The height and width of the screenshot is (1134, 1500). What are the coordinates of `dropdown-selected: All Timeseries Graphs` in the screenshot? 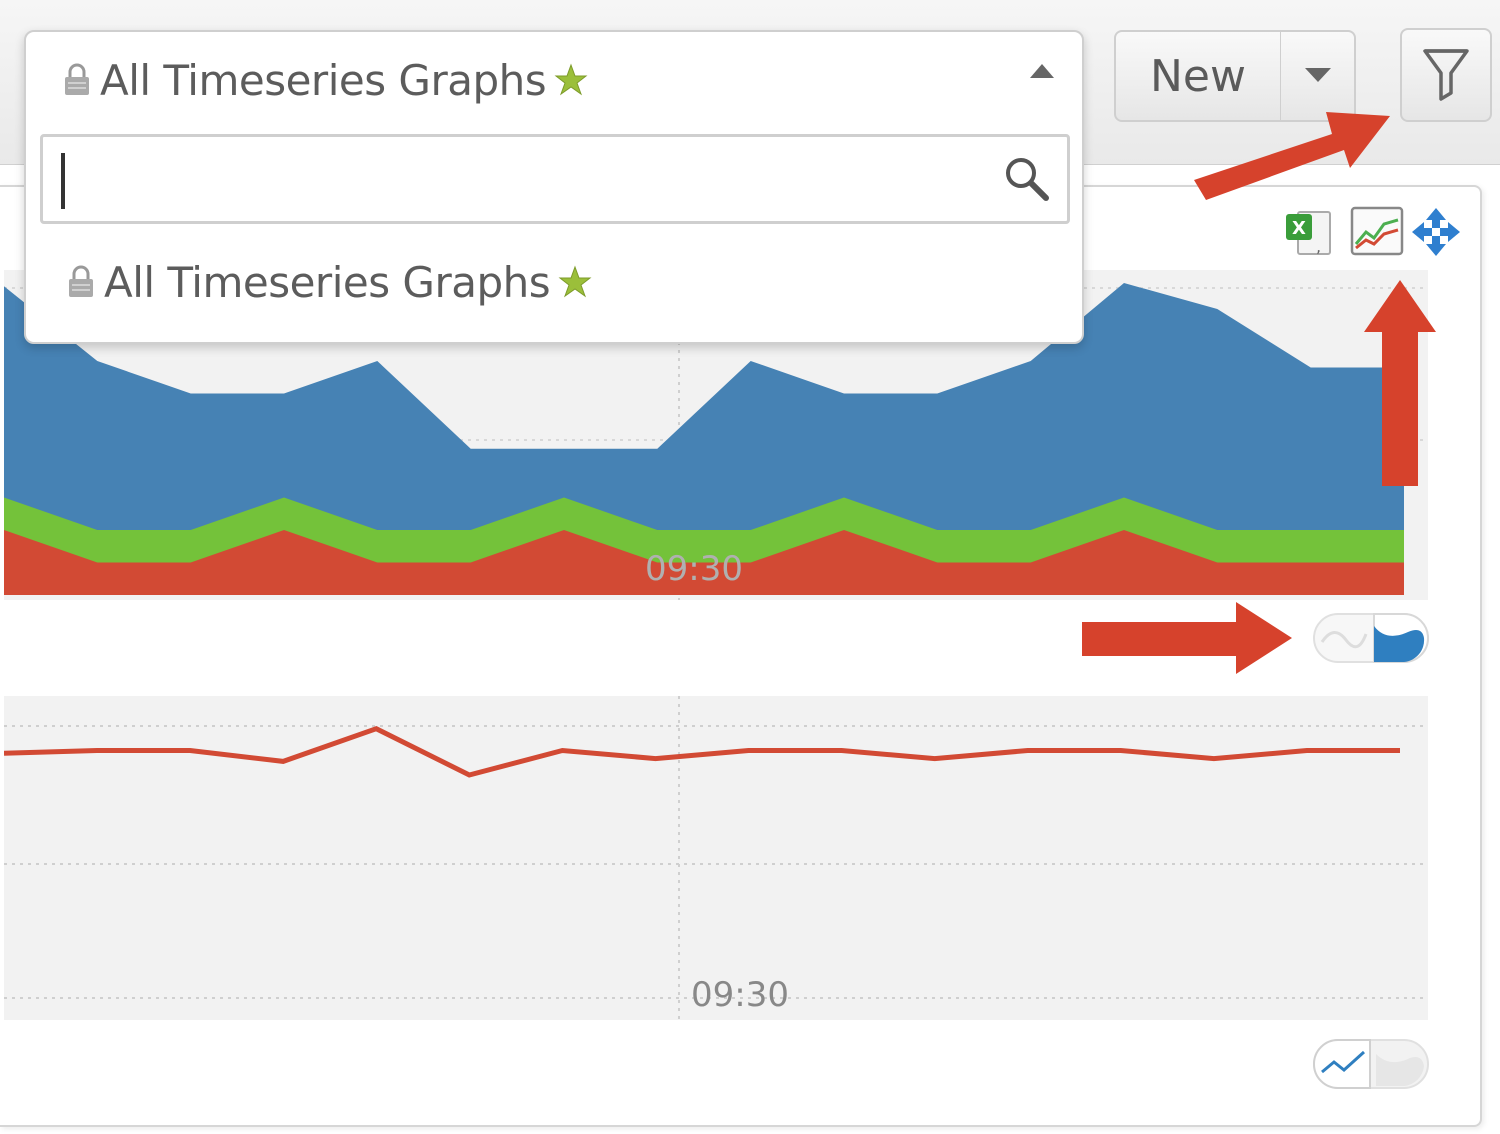 It's located at (325, 80).